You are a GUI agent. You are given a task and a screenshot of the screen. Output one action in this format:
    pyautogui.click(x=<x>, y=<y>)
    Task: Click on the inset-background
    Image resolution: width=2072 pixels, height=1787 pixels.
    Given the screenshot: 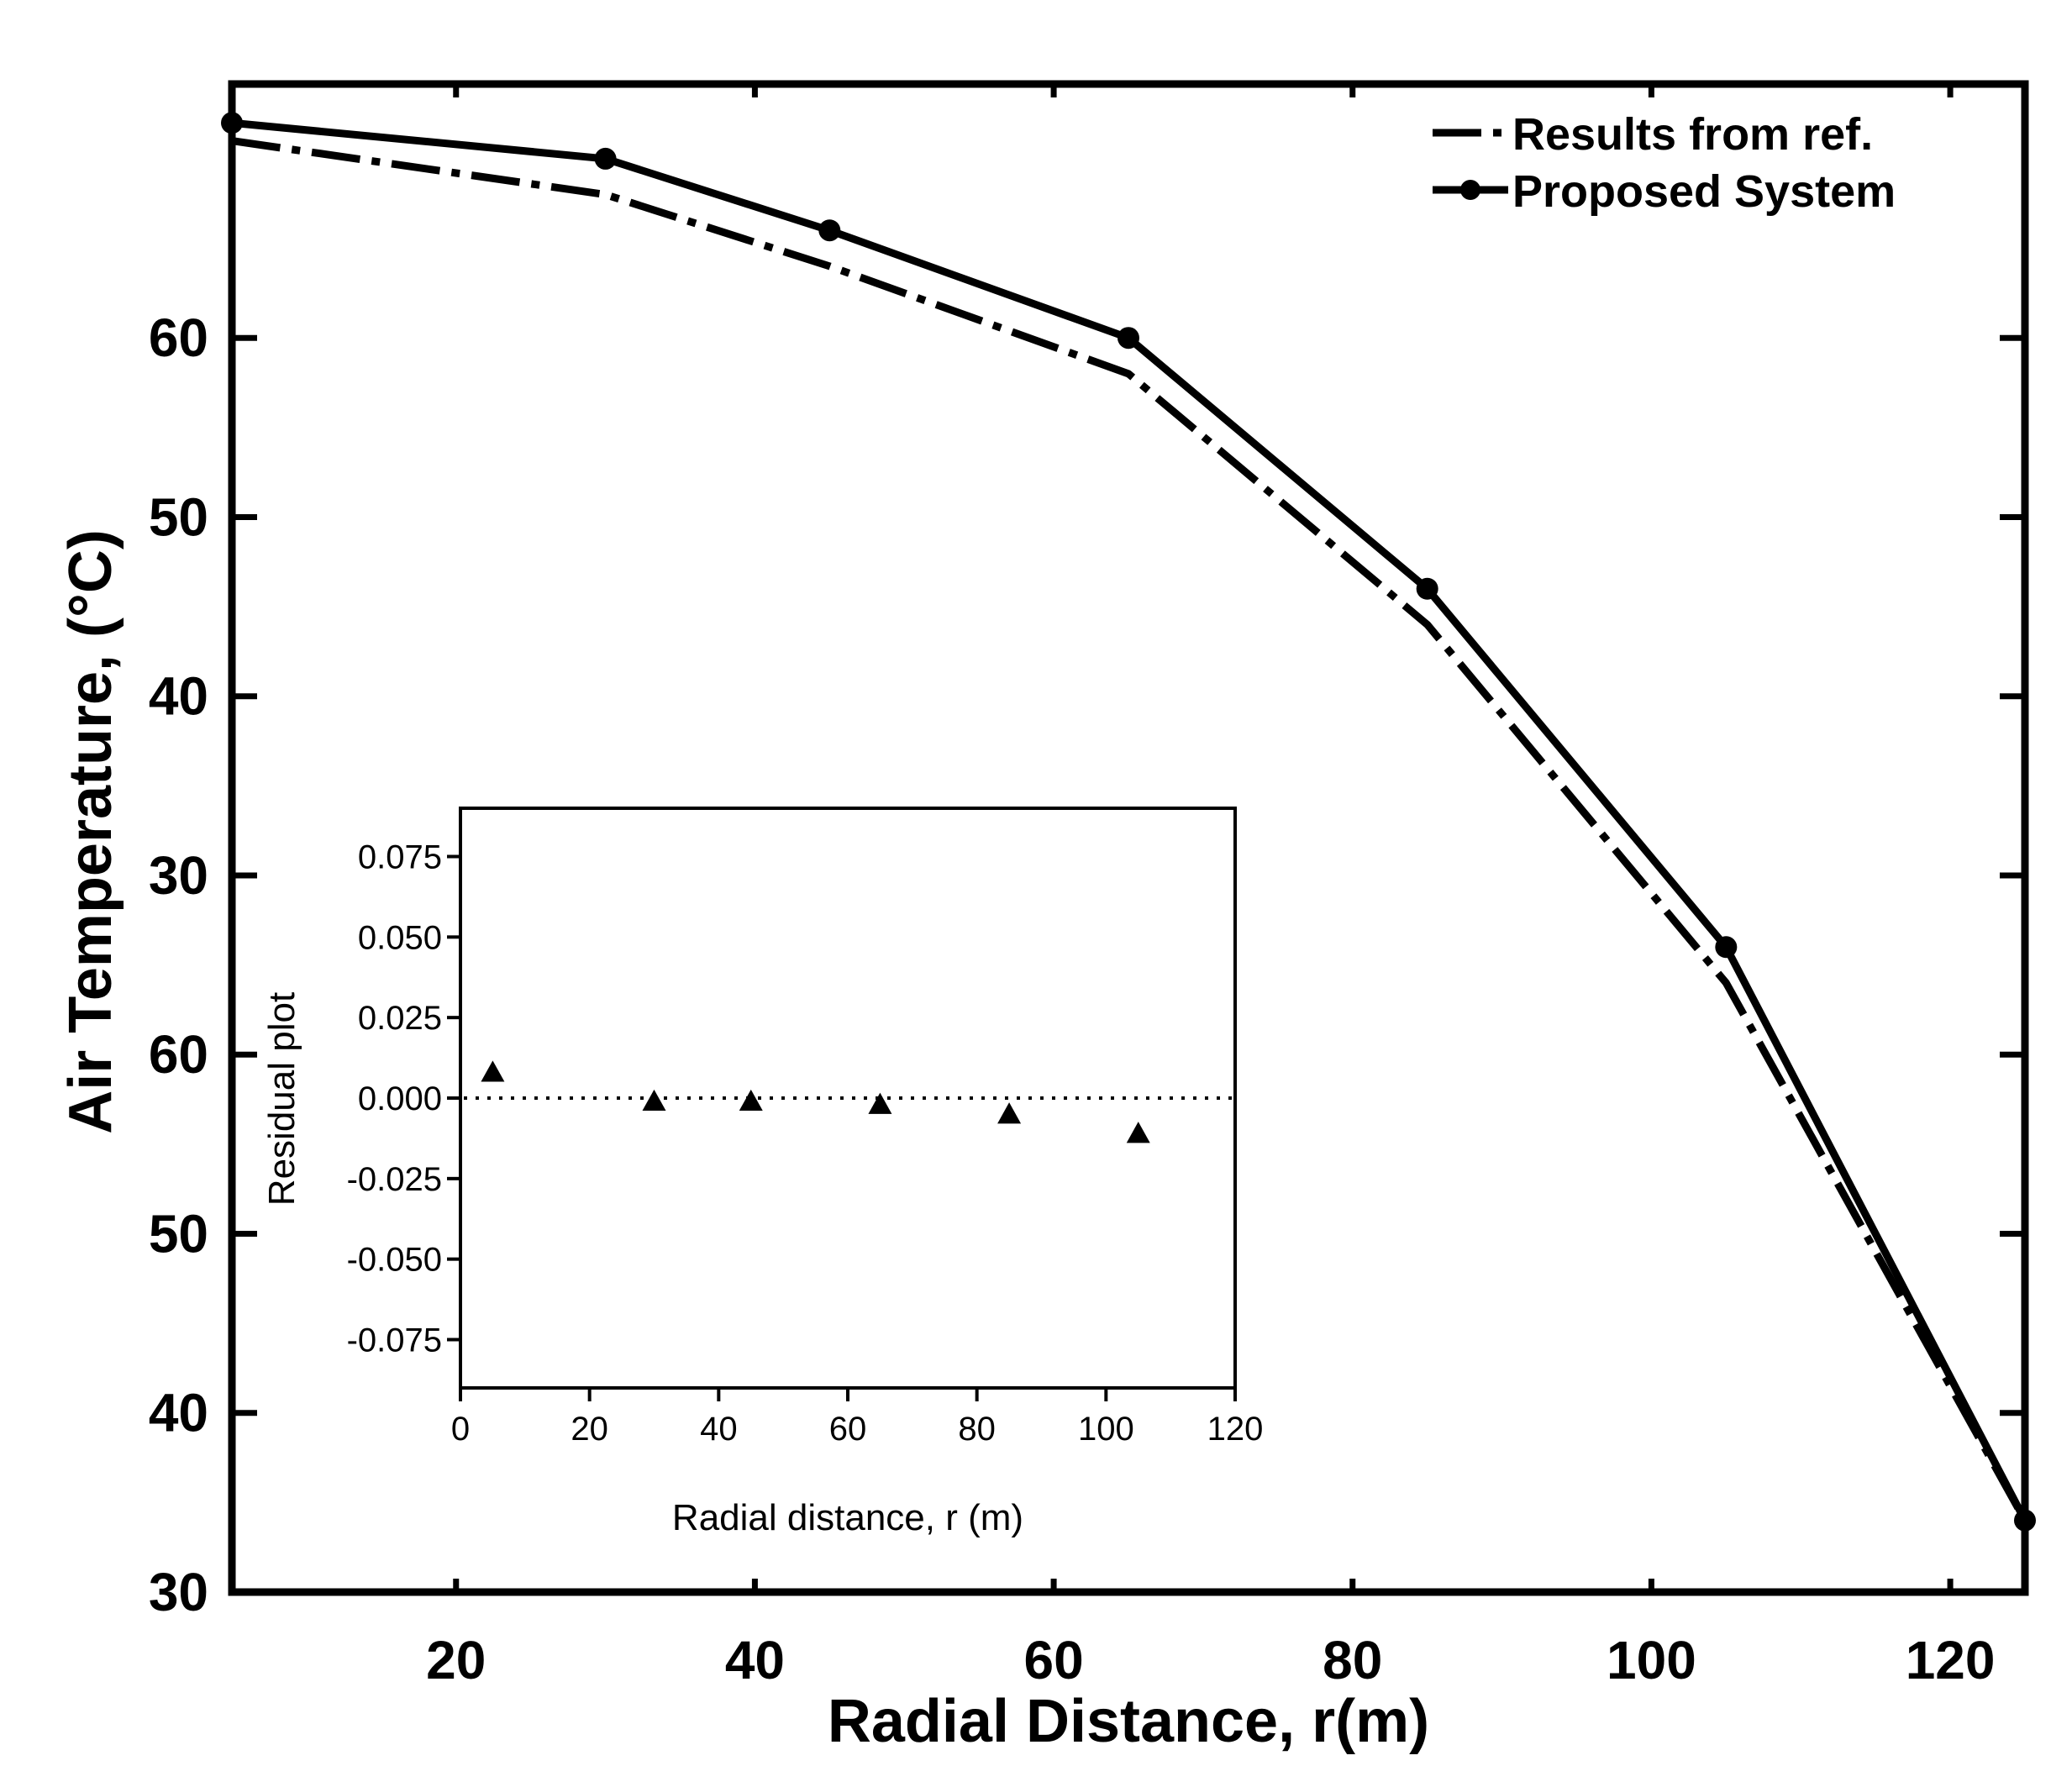 What is the action you would take?
    pyautogui.click(x=847, y=1098)
    